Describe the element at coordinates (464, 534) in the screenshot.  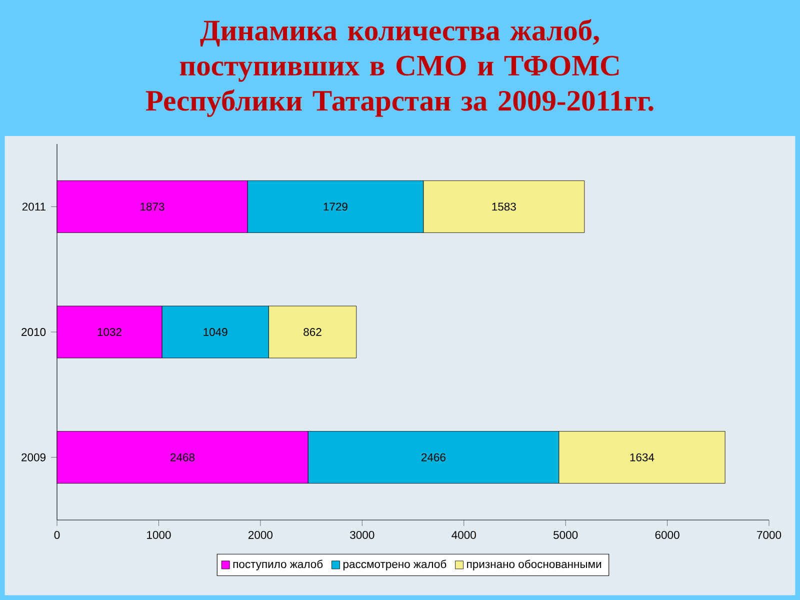
I see `x-tick-label: 4000` at that location.